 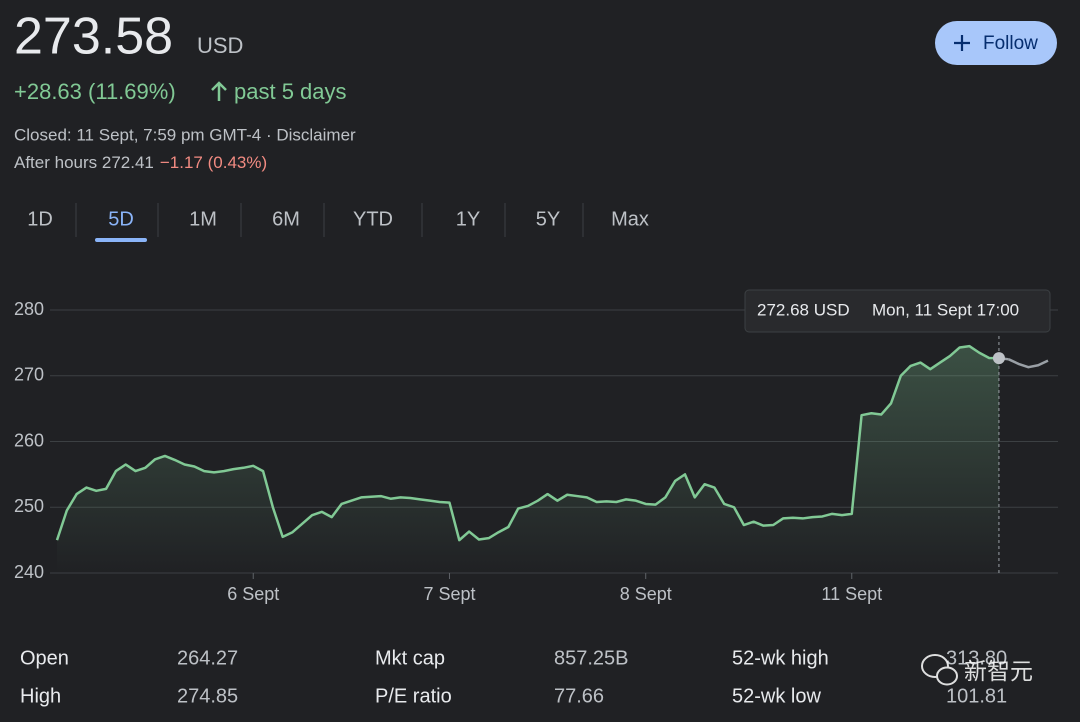 What do you see at coordinates (207, 696) in the screenshot?
I see `stat-value: 274.85` at bounding box center [207, 696].